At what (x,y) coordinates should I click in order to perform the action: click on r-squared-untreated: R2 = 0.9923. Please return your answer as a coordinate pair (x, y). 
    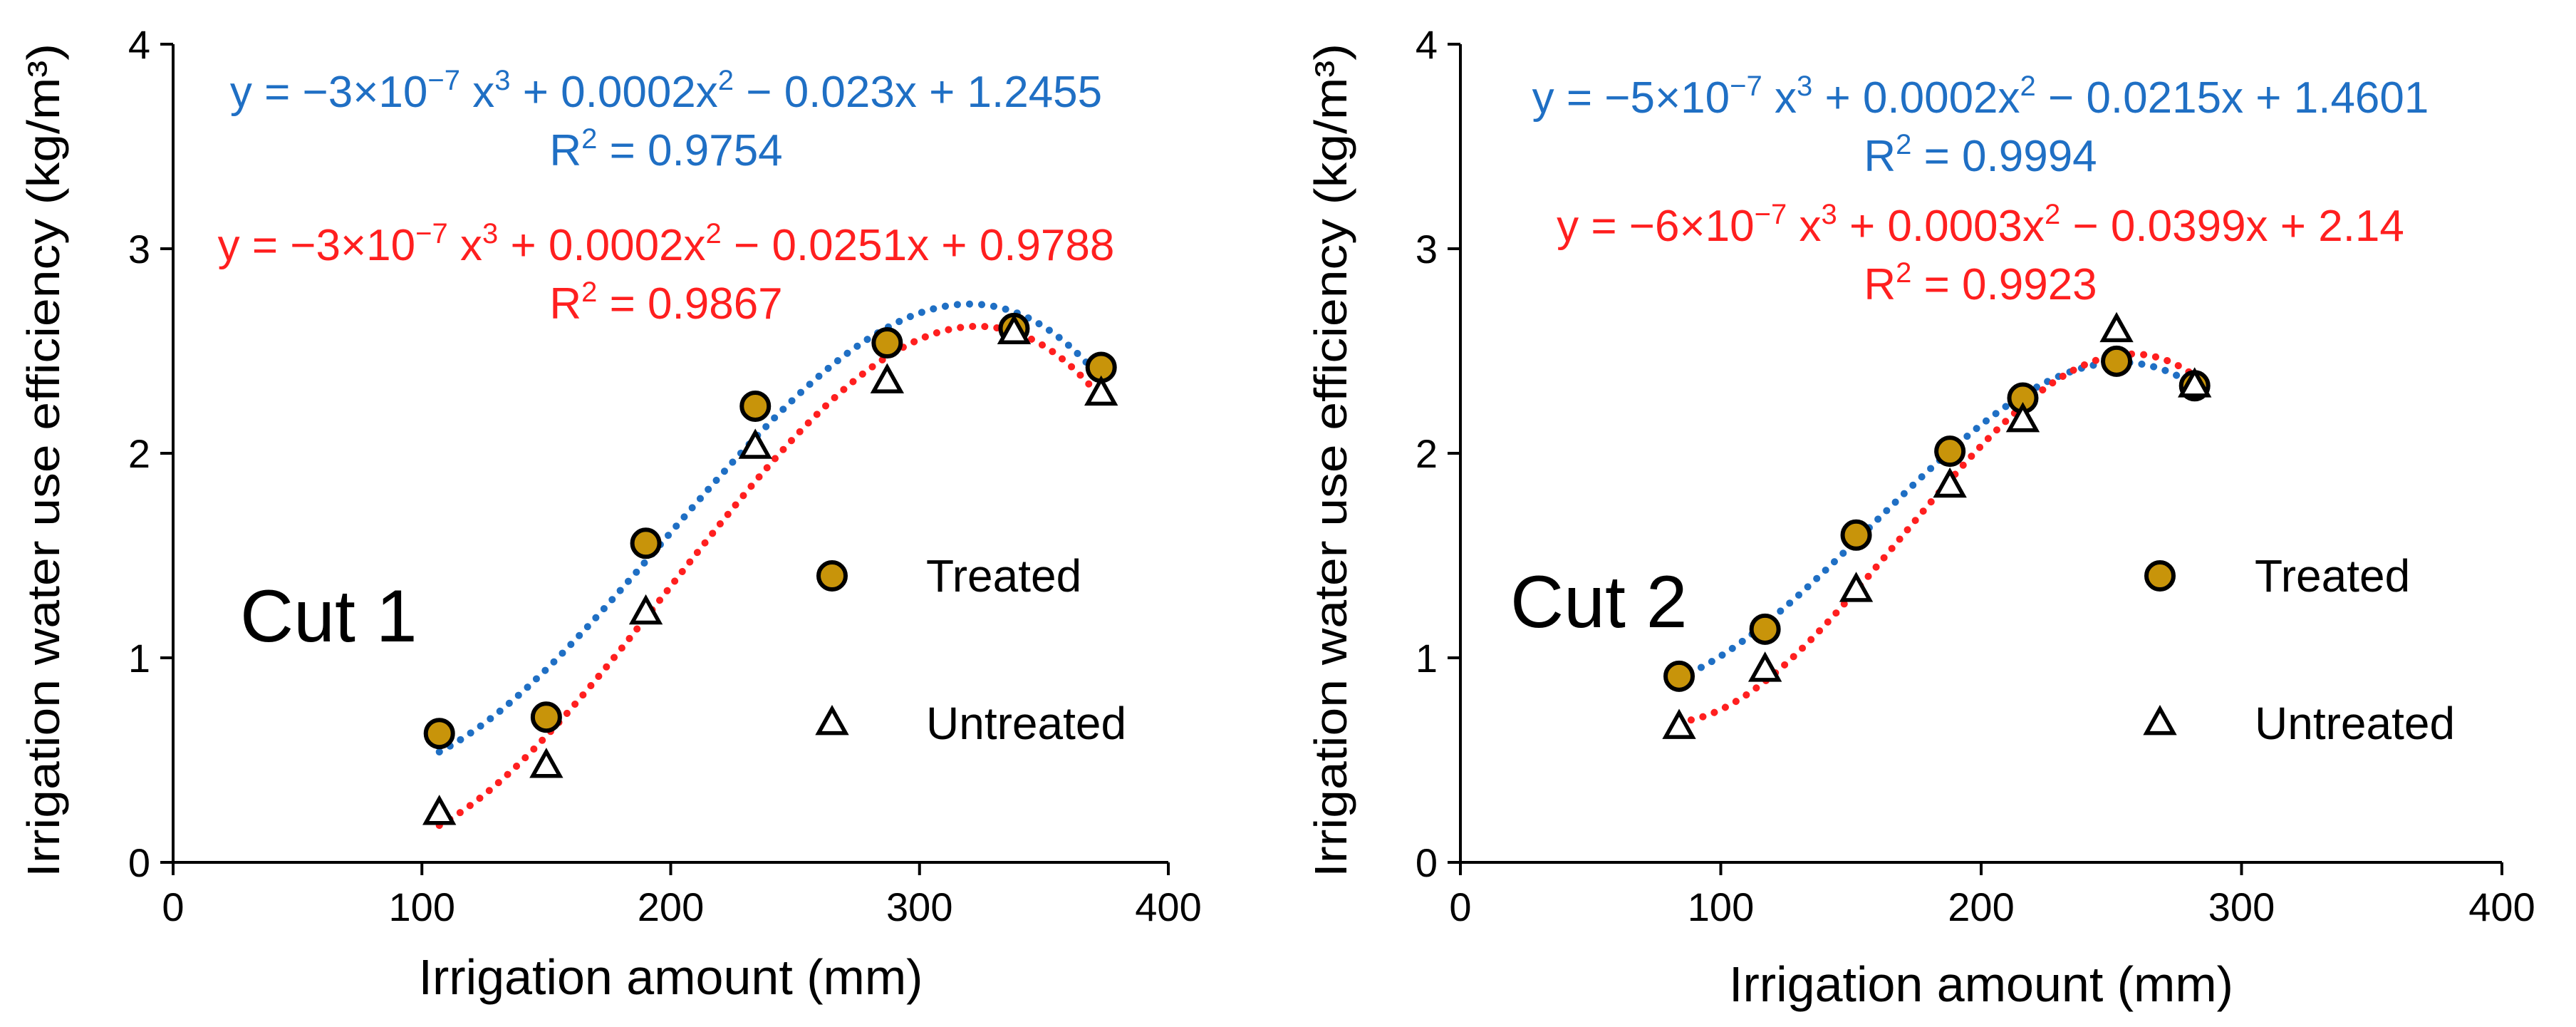
    Looking at the image, I should click on (1980, 283).